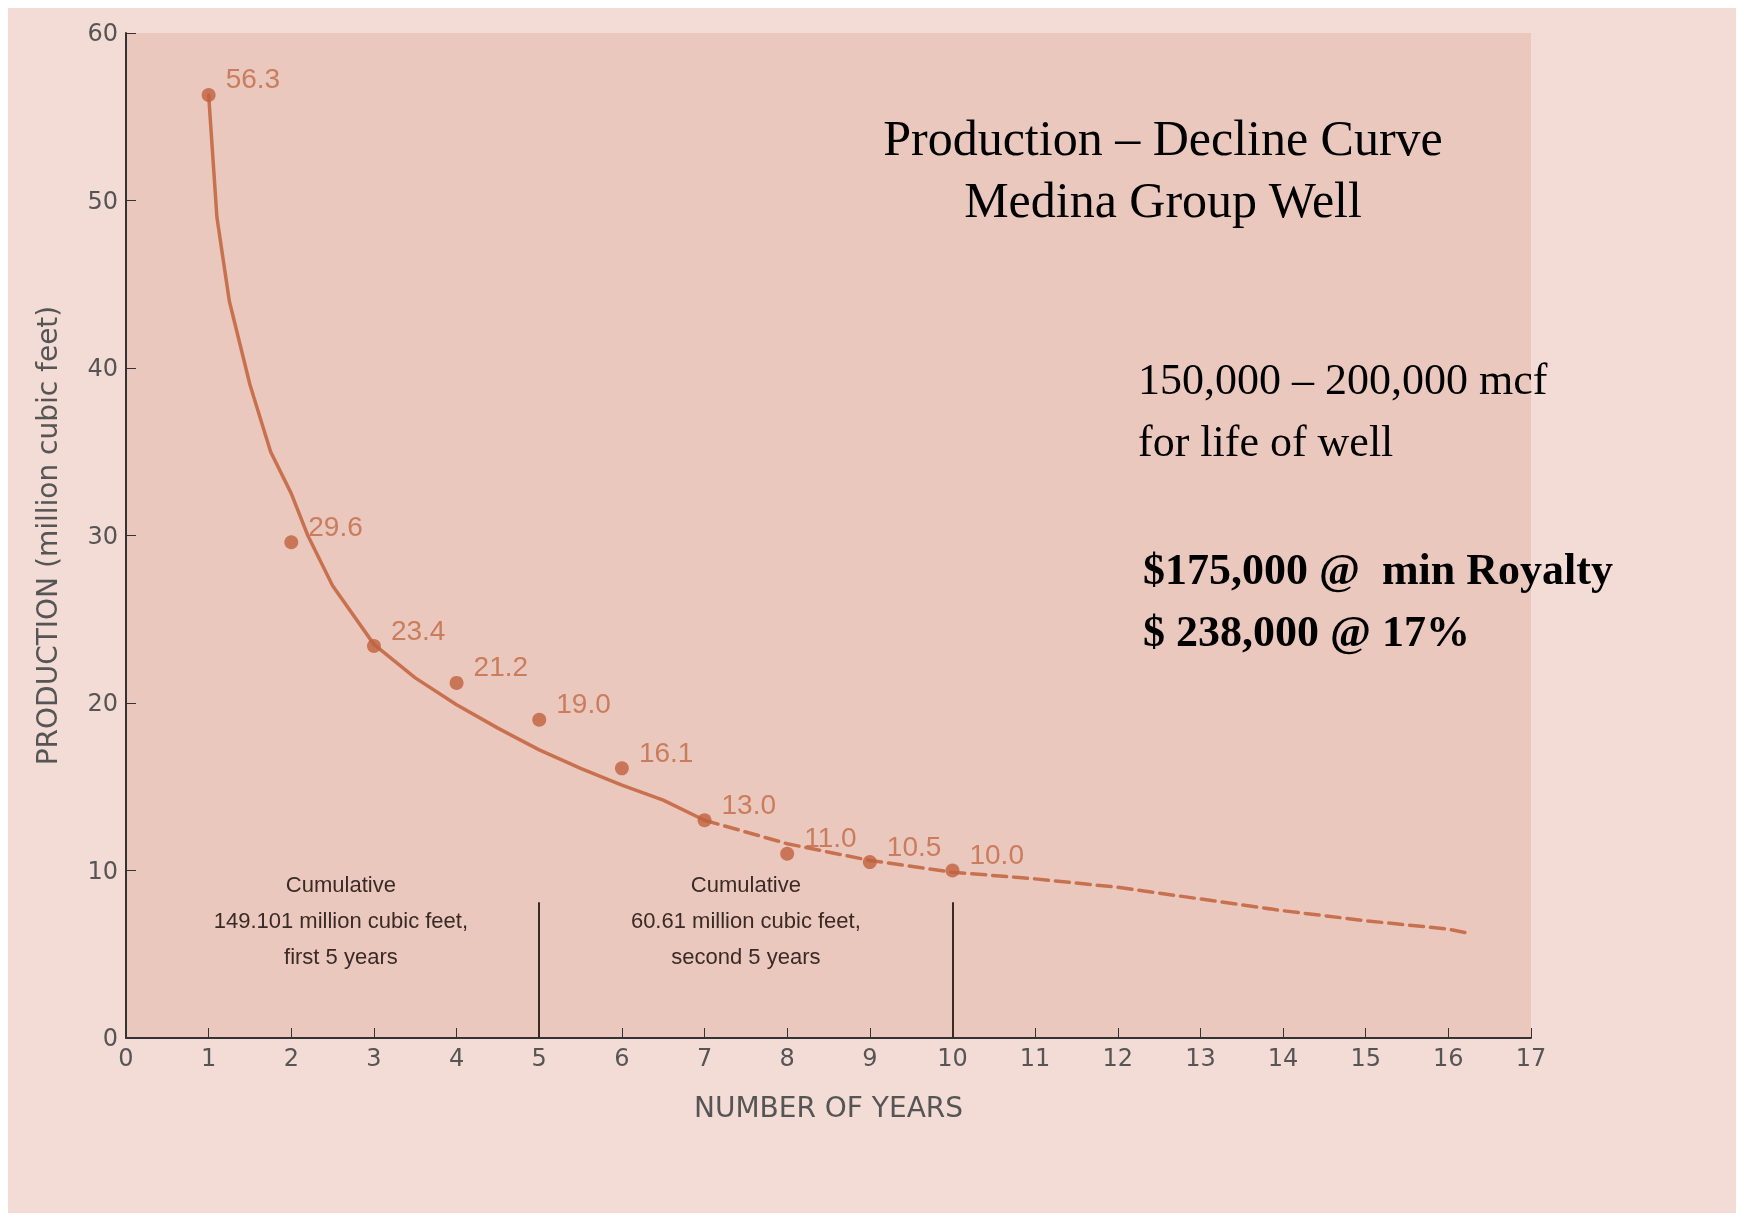 Image resolution: width=1744 pixels, height=1227 pixels. Describe the element at coordinates (1365, 1058) in the screenshot. I see `x-tick-label: 15` at that location.